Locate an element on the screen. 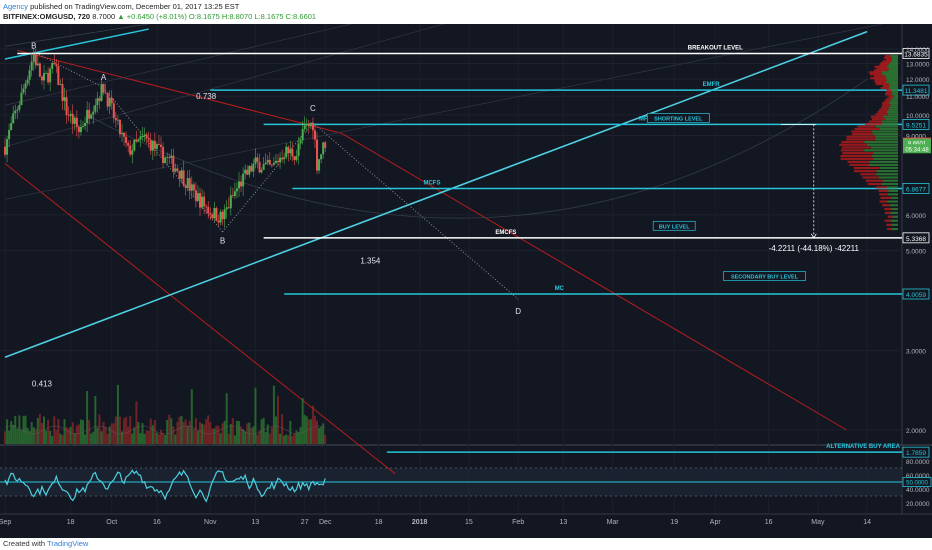  chart-annotation: 0.738 is located at coordinates (206, 96).